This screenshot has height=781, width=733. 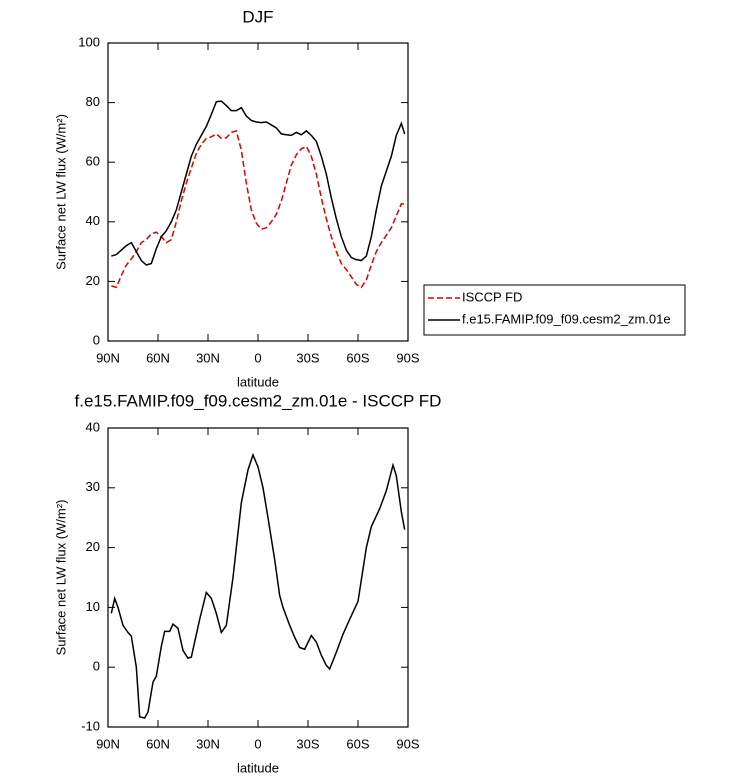 I want to click on legend-label: ISCCP FD, so click(x=492, y=296).